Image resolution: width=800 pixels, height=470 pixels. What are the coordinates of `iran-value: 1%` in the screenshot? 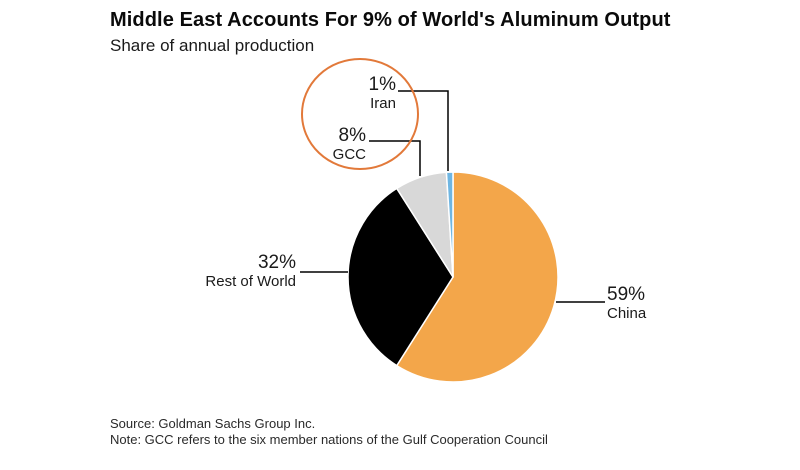 It's located at (382, 84).